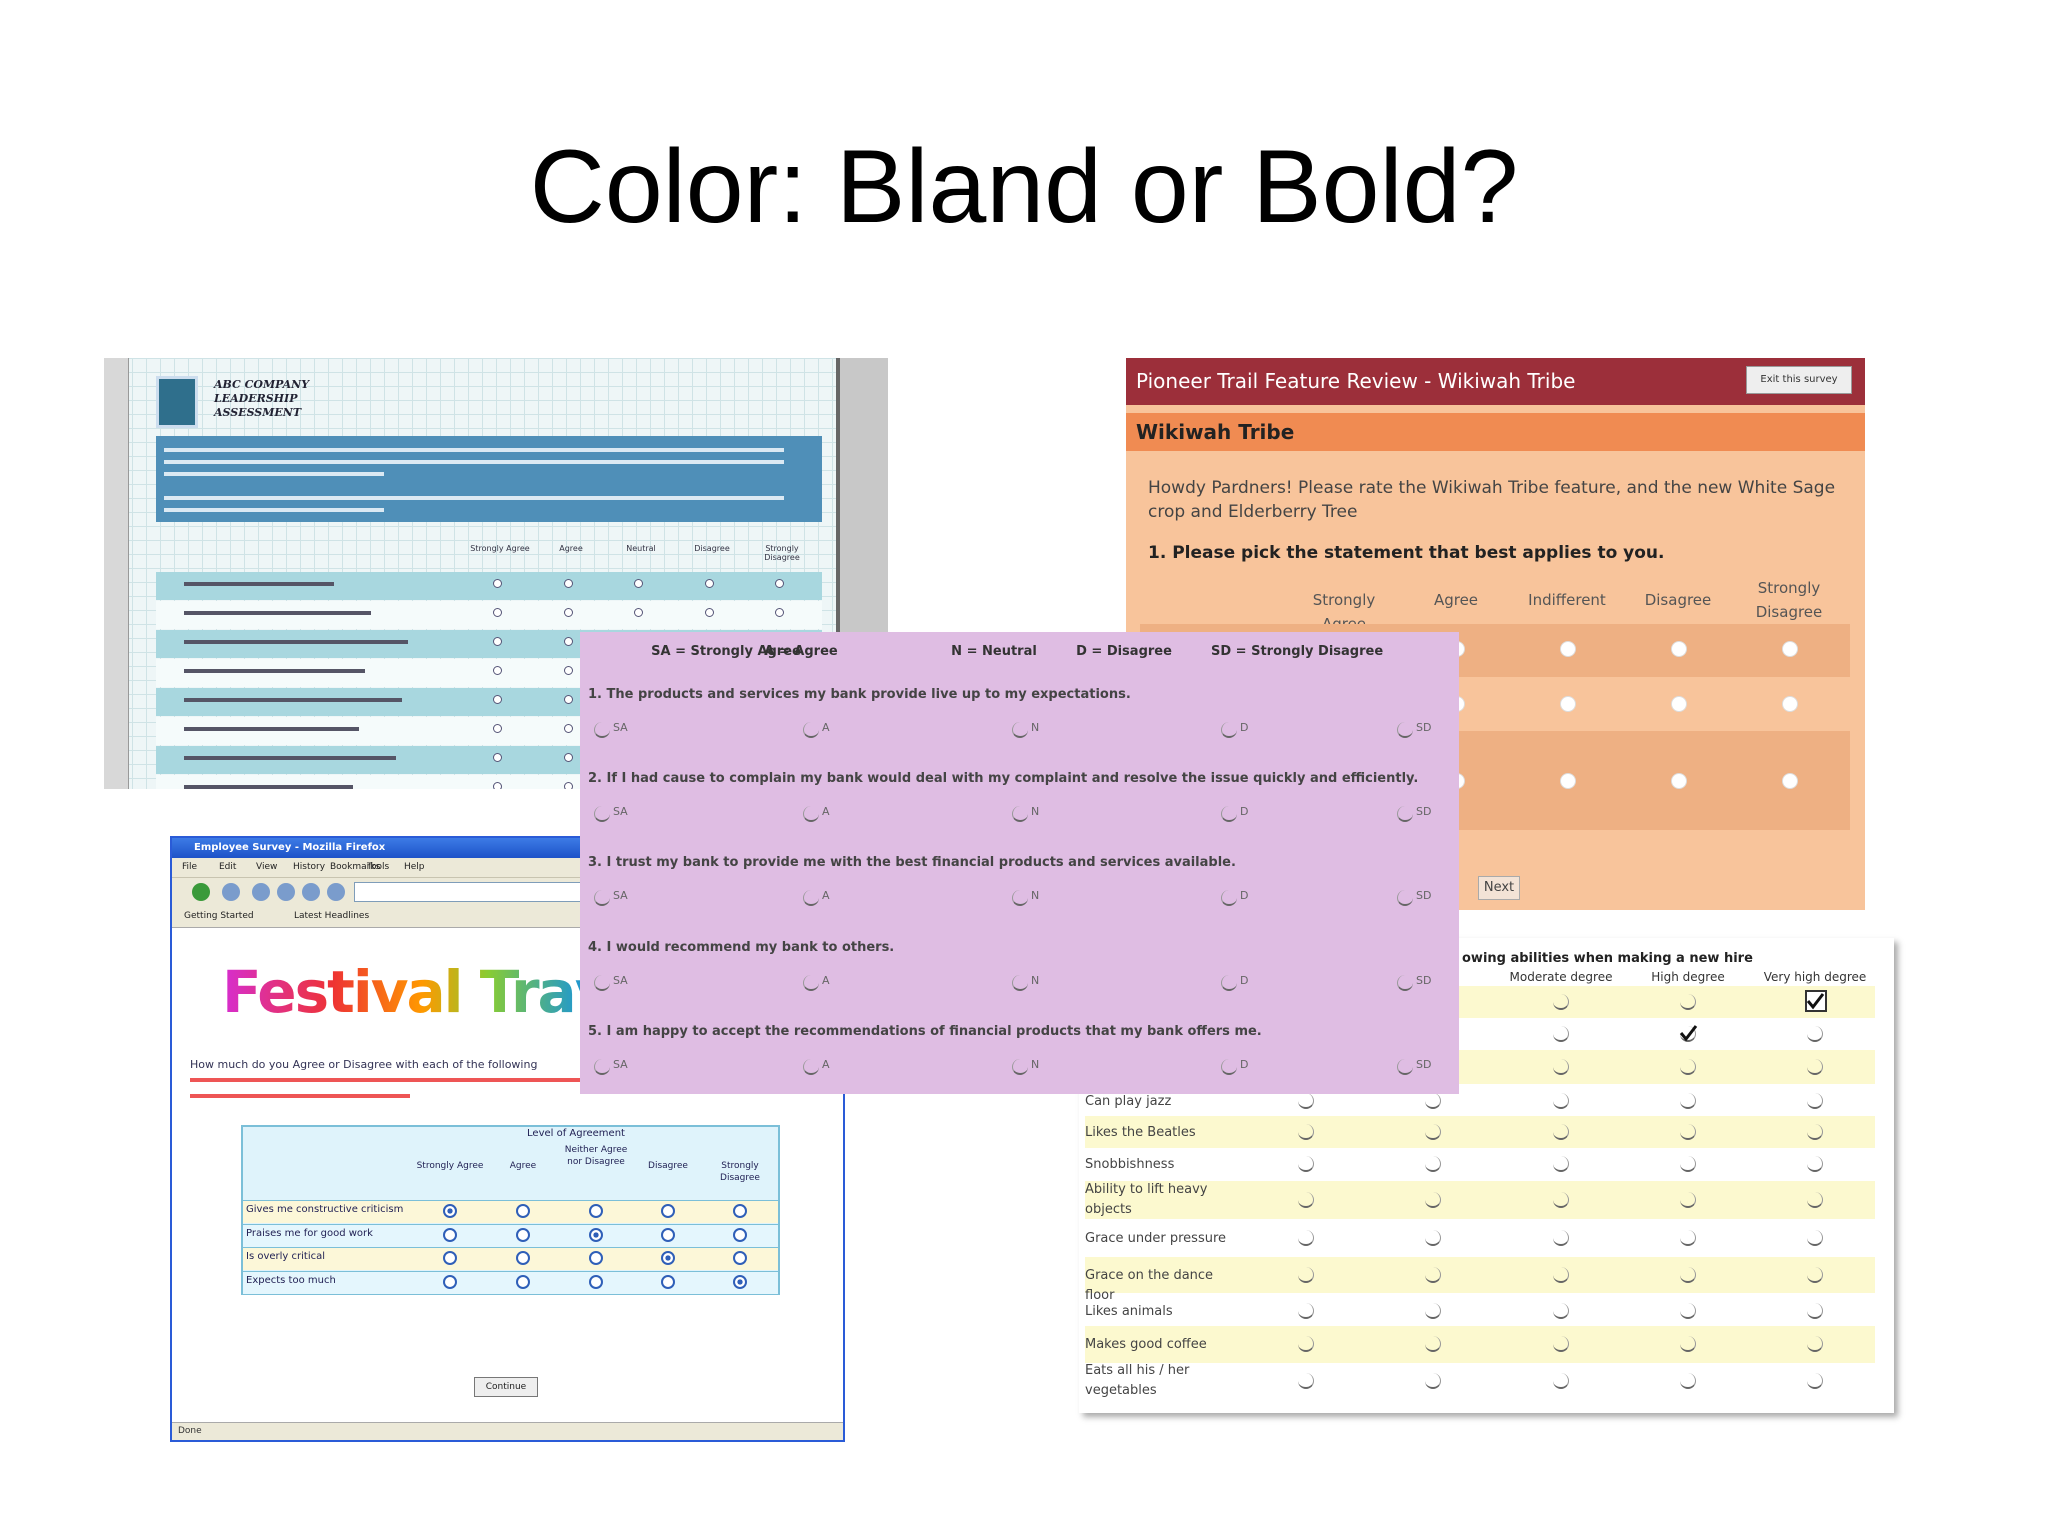  What do you see at coordinates (1140, 1132) in the screenshot?
I see `row-label: Likes the Beatles` at bounding box center [1140, 1132].